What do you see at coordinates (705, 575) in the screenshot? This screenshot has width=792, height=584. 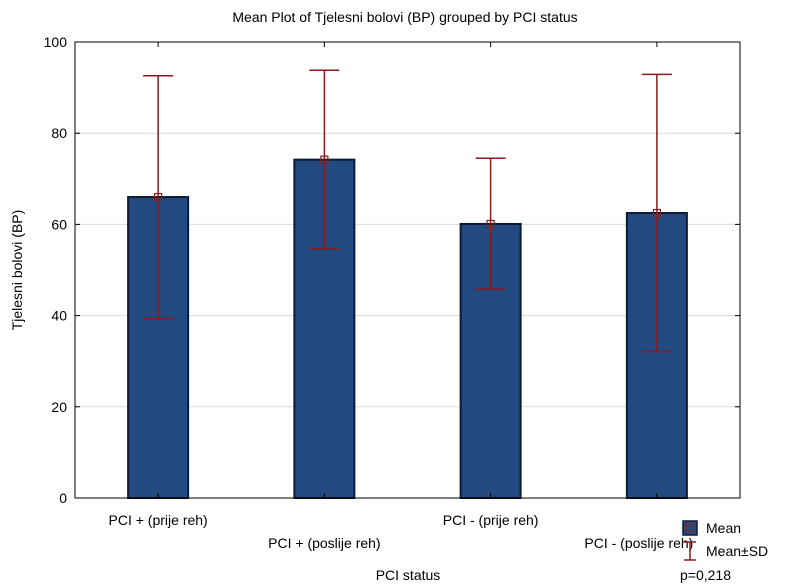 I see `p-value-annotation: p=0,218` at bounding box center [705, 575].